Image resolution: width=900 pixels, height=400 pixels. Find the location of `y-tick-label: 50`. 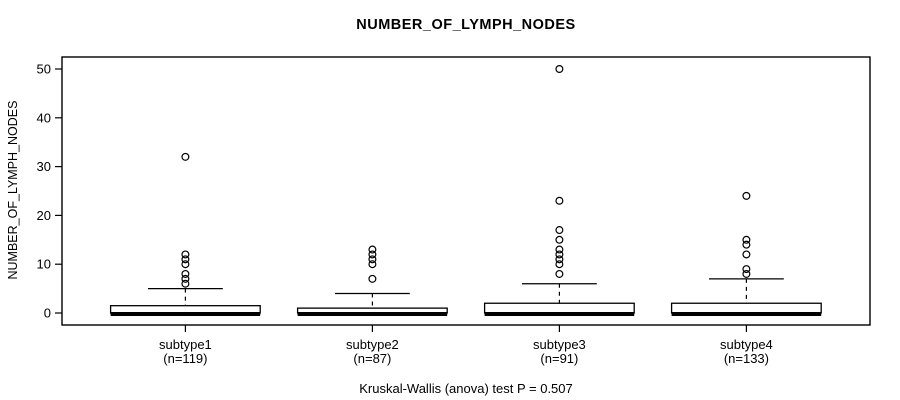

y-tick-label: 50 is located at coordinates (44, 69).